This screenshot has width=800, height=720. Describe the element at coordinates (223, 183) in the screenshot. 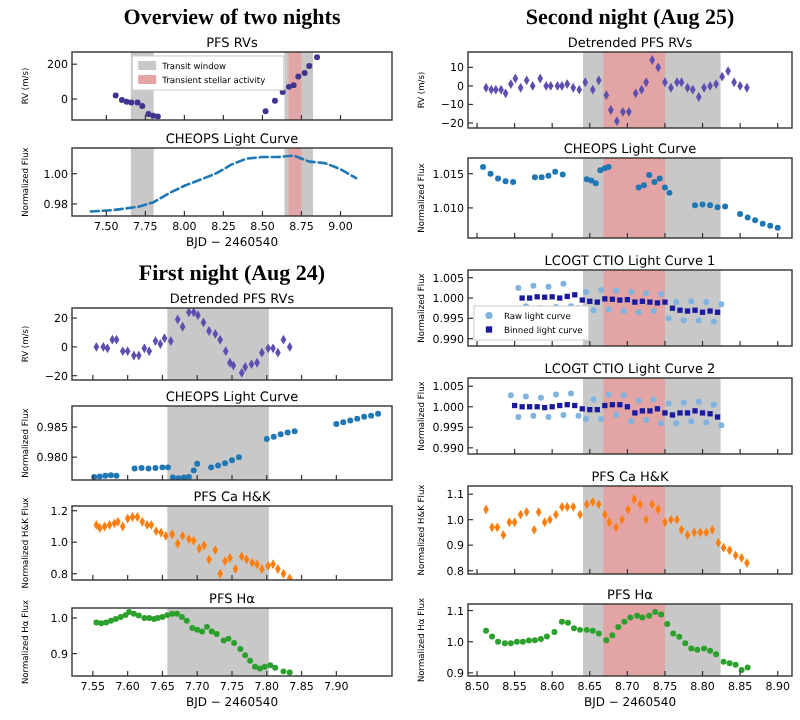

I see `line-series` at that location.